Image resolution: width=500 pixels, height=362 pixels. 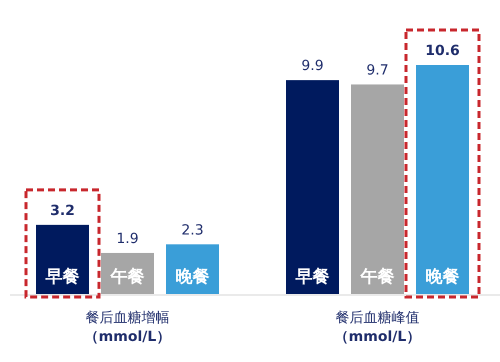 I want to click on data-label: 9.7, so click(x=377, y=70).